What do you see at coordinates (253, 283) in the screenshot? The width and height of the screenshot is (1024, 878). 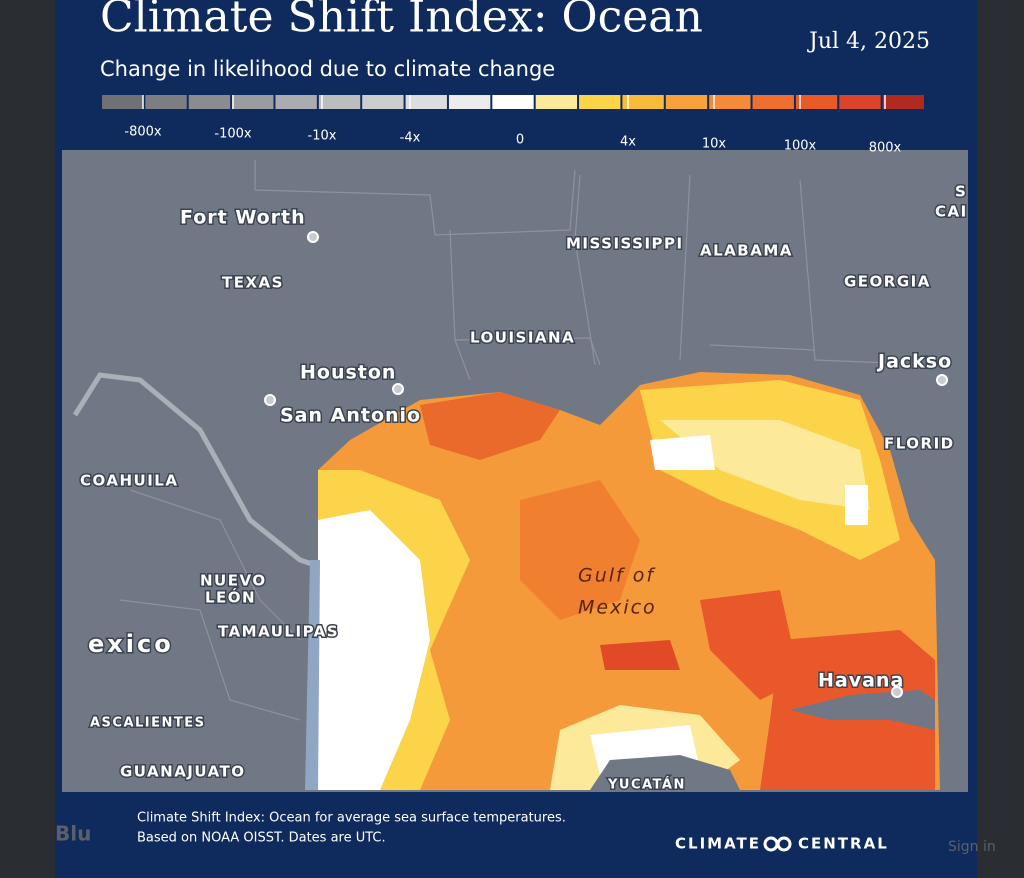 I see `place-label: TEXAS` at bounding box center [253, 283].